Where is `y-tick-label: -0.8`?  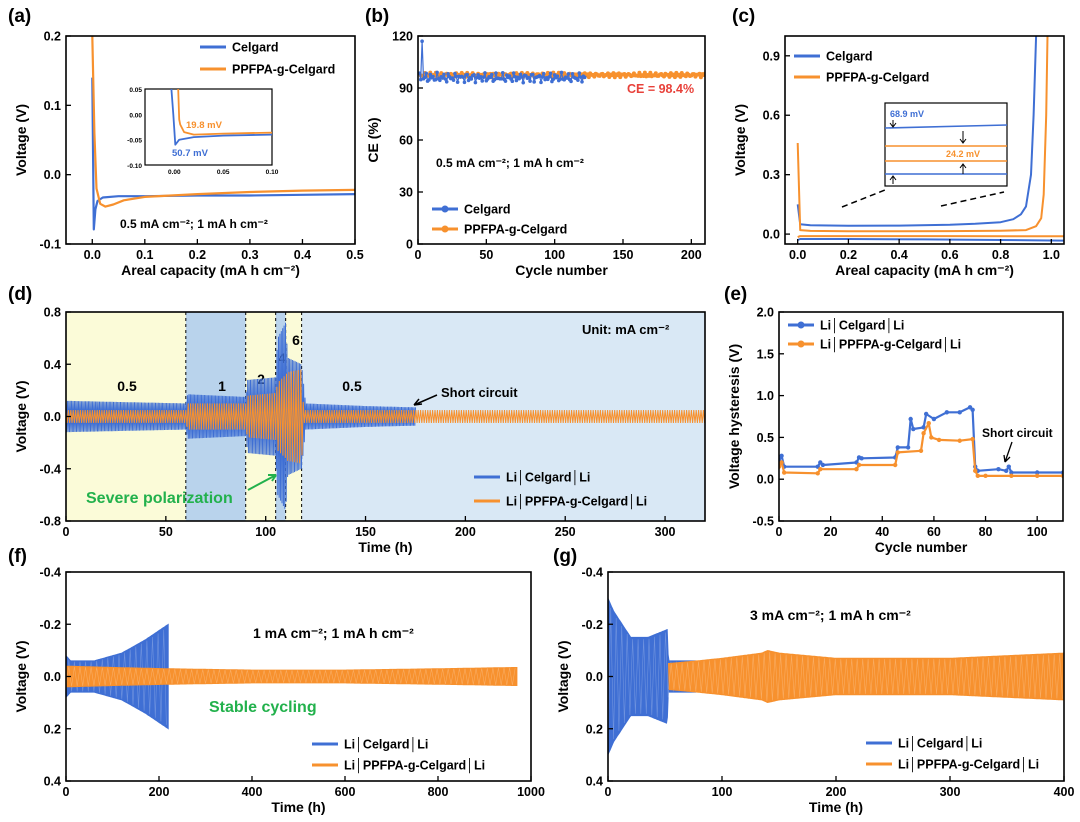 y-tick-label: -0.8 is located at coordinates (50, 522).